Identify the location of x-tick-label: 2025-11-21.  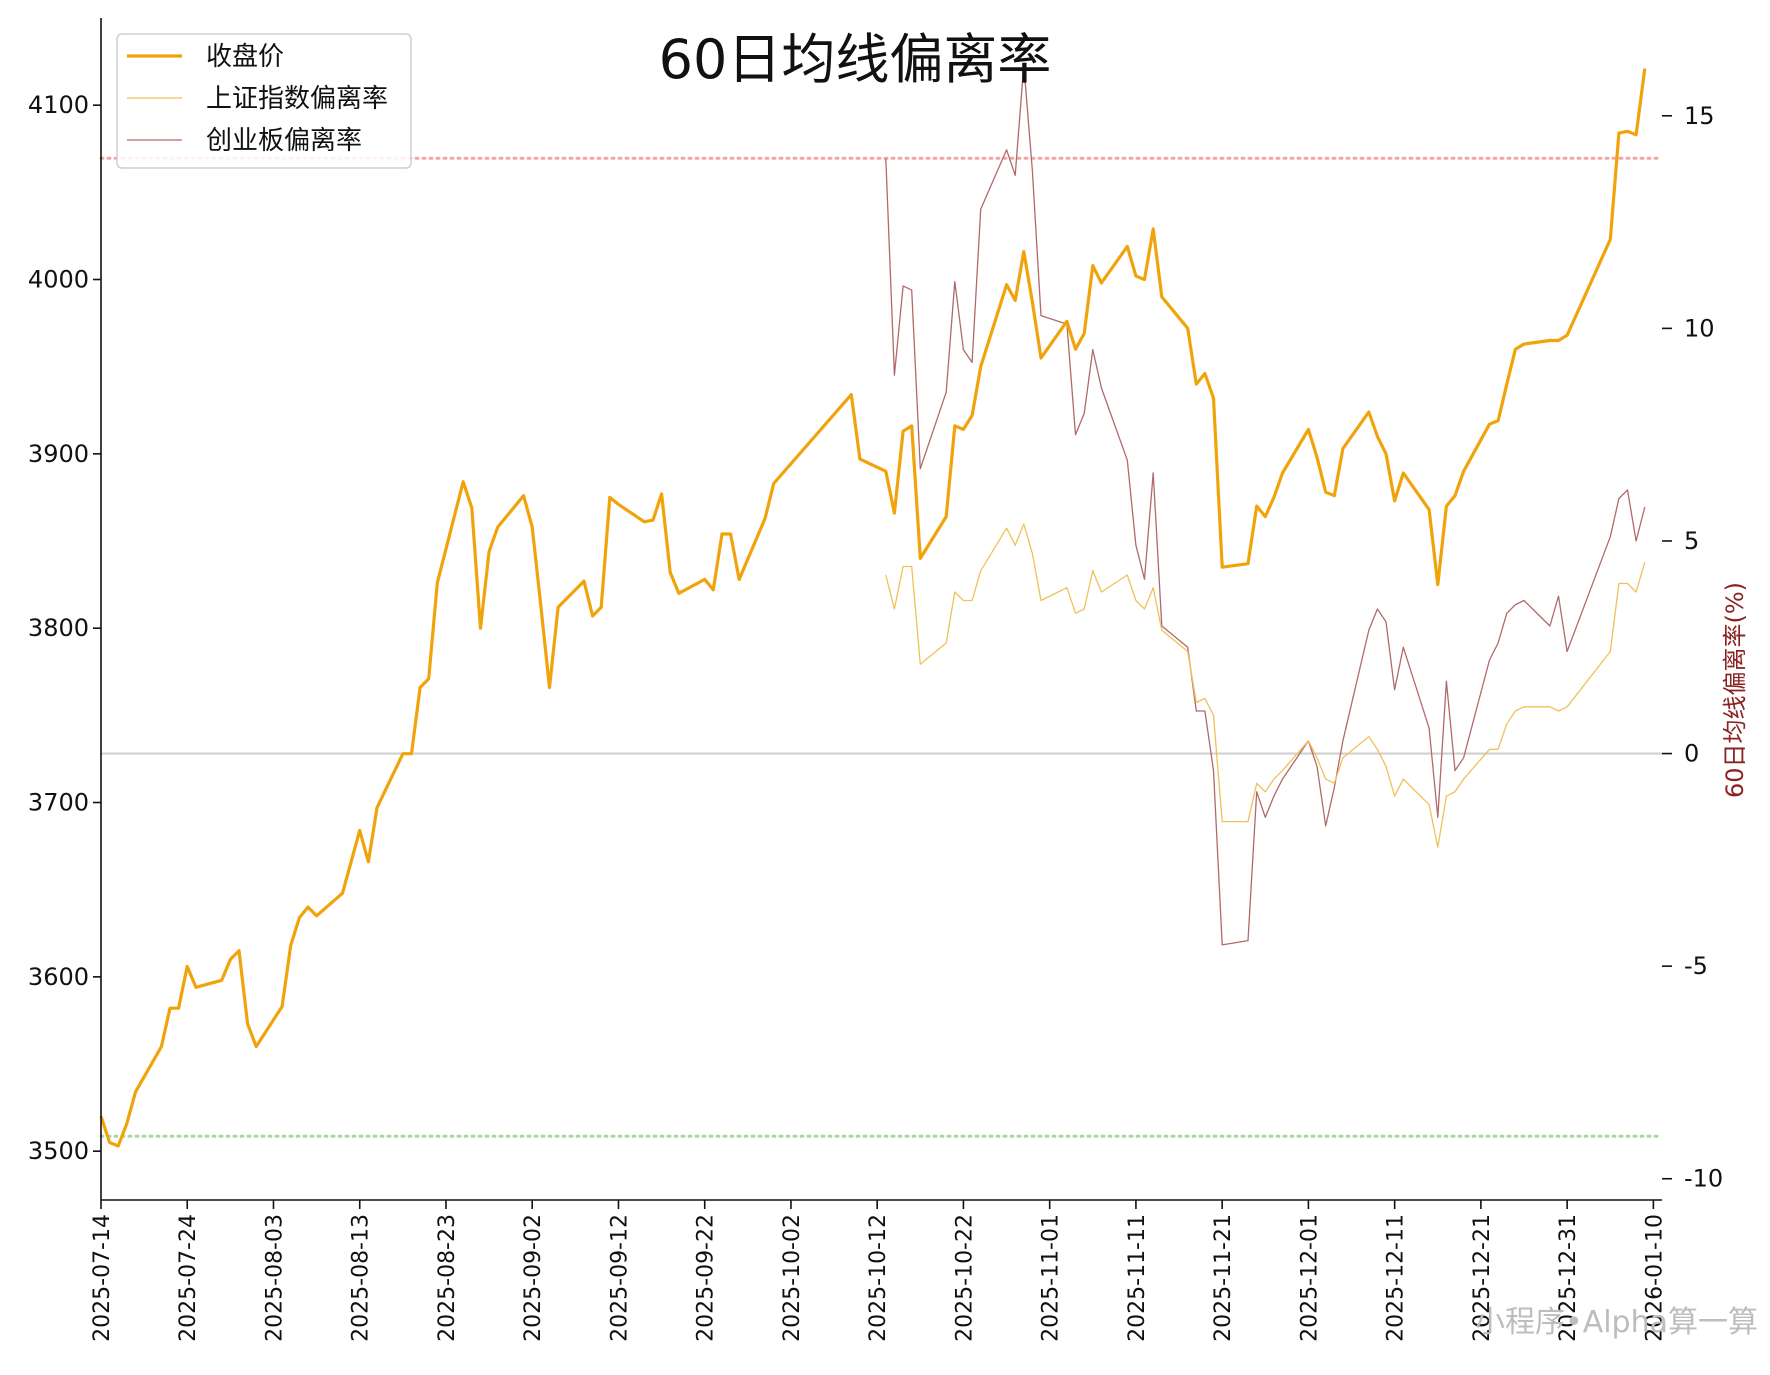
(1223, 1278).